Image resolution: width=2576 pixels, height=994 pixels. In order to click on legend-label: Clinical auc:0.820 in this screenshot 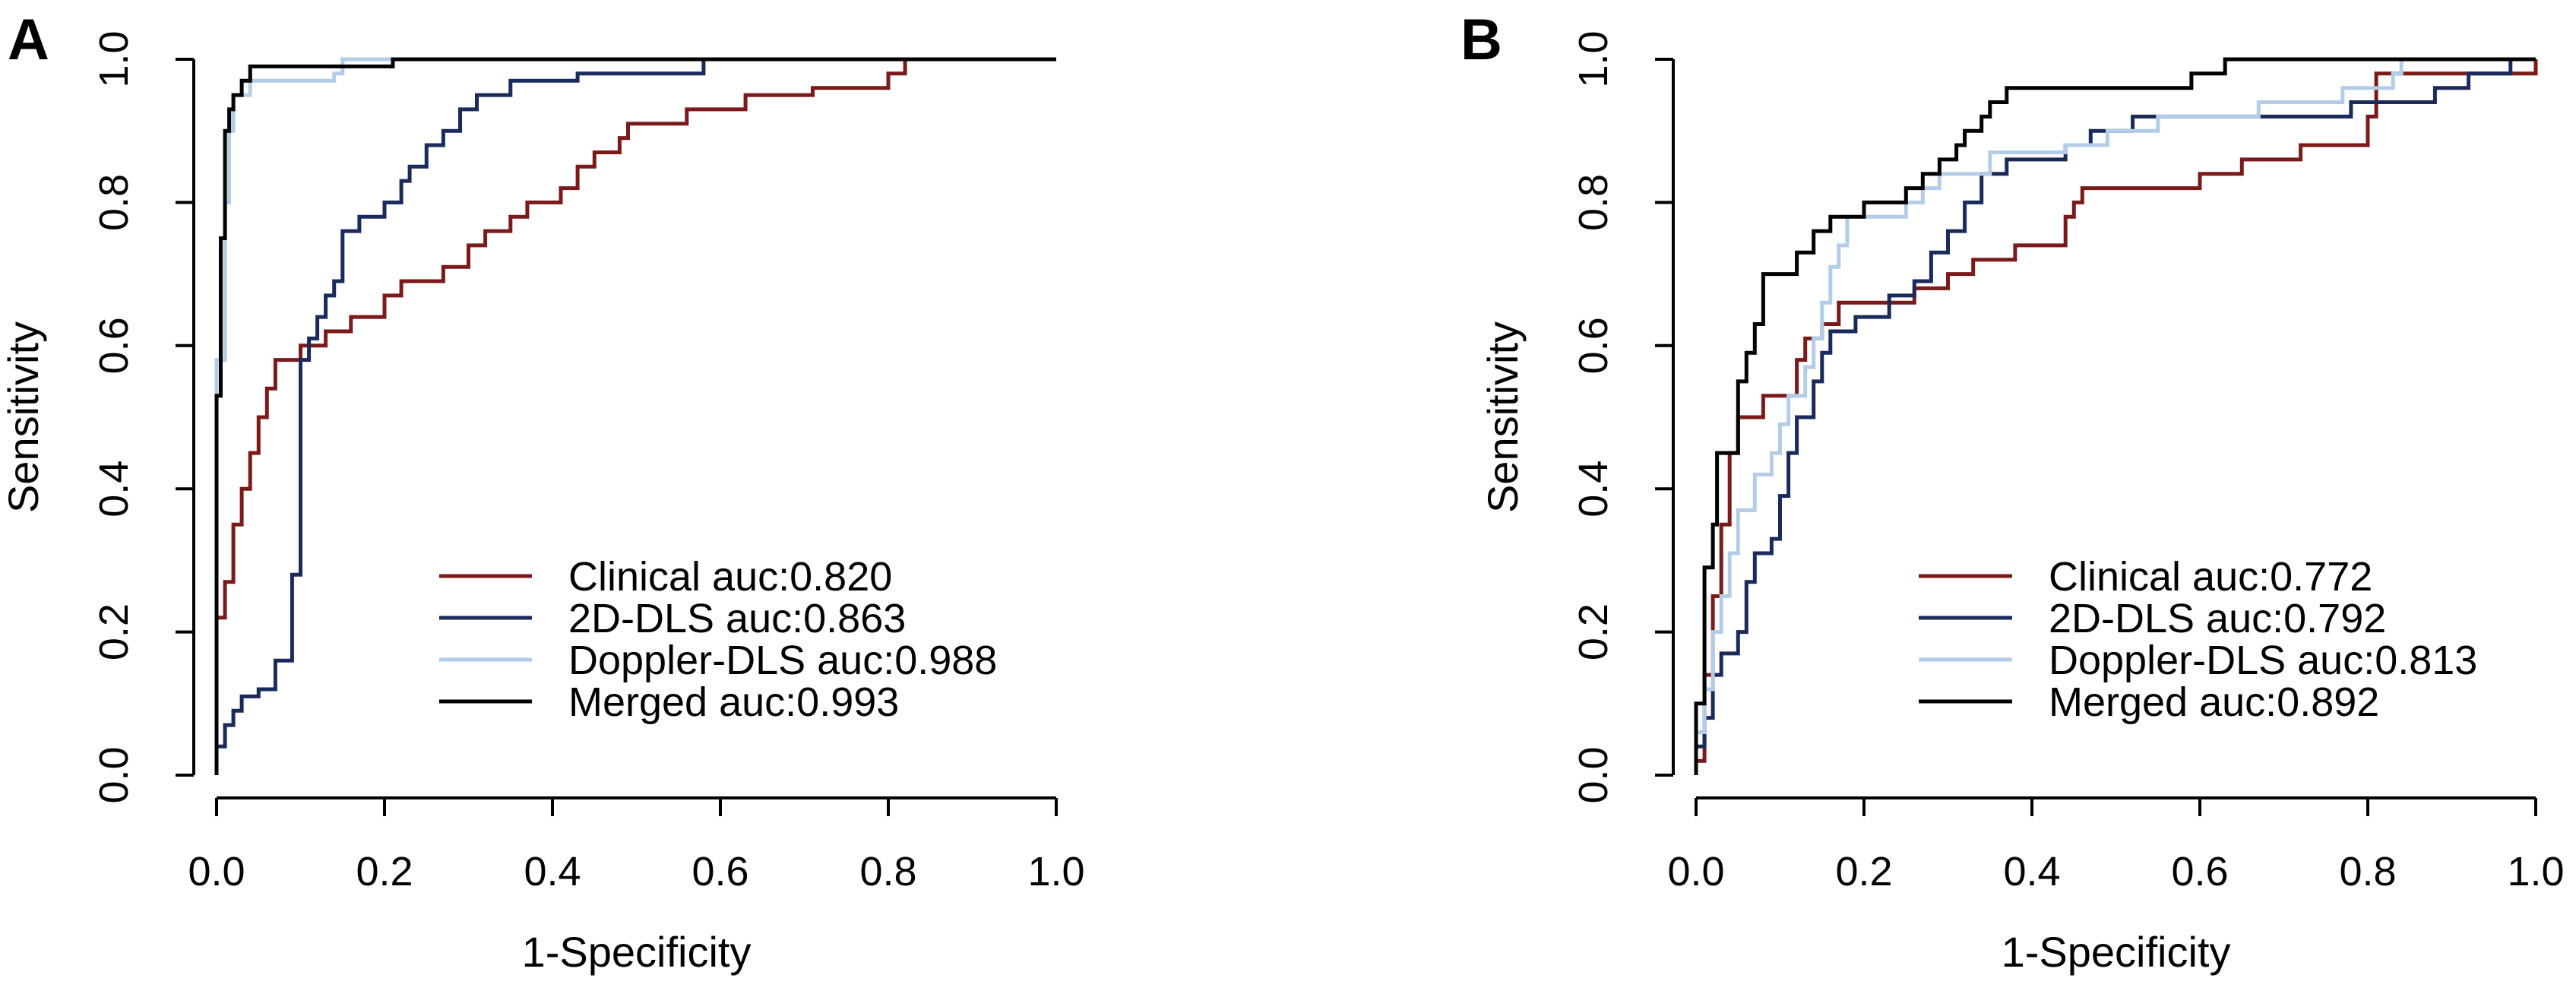, I will do `click(730, 577)`.